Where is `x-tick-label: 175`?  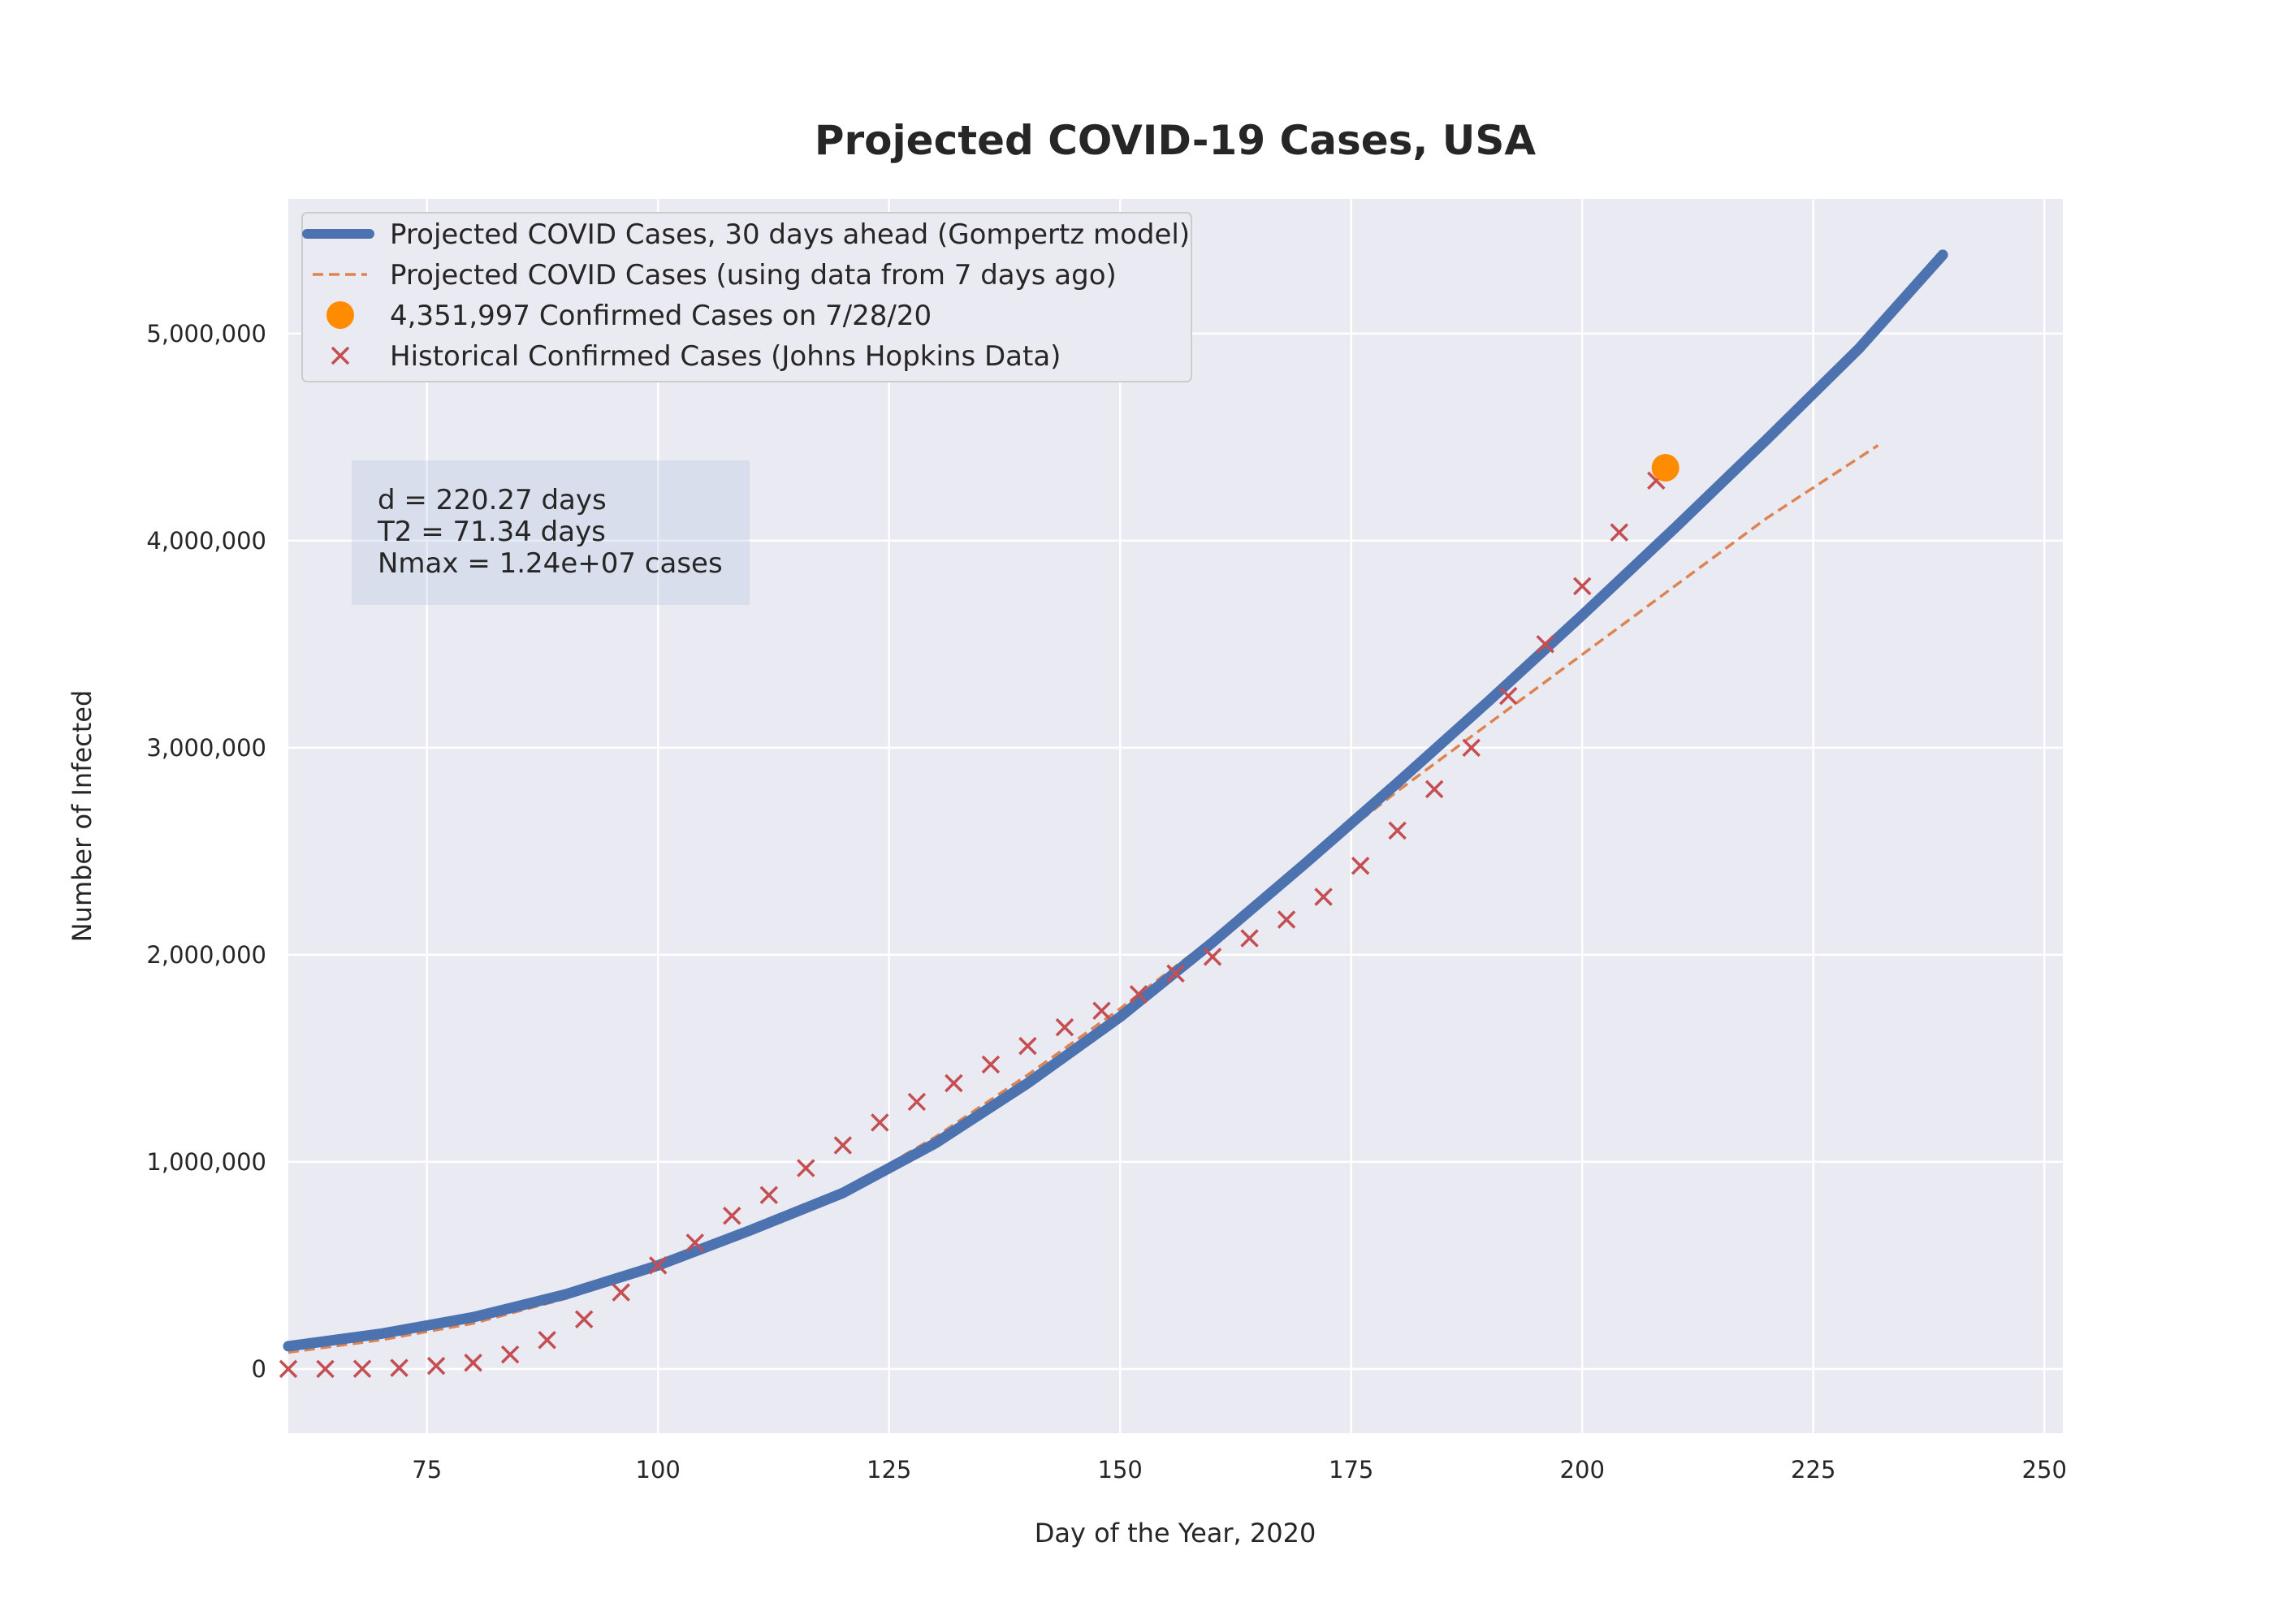
x-tick-label: 175 is located at coordinates (1351, 1470).